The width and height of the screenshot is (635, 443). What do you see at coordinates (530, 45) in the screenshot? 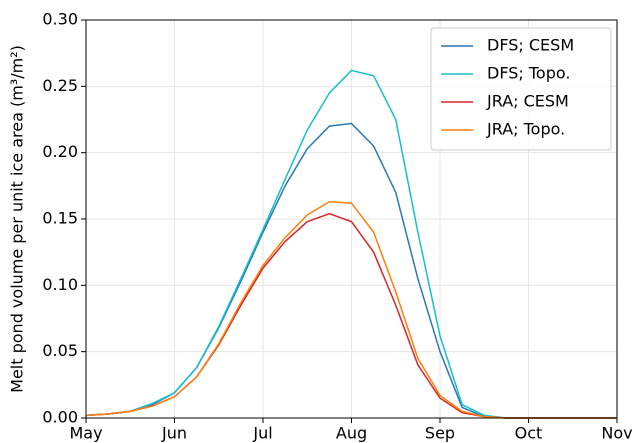
I see `legend-label: DFS; CESM` at bounding box center [530, 45].